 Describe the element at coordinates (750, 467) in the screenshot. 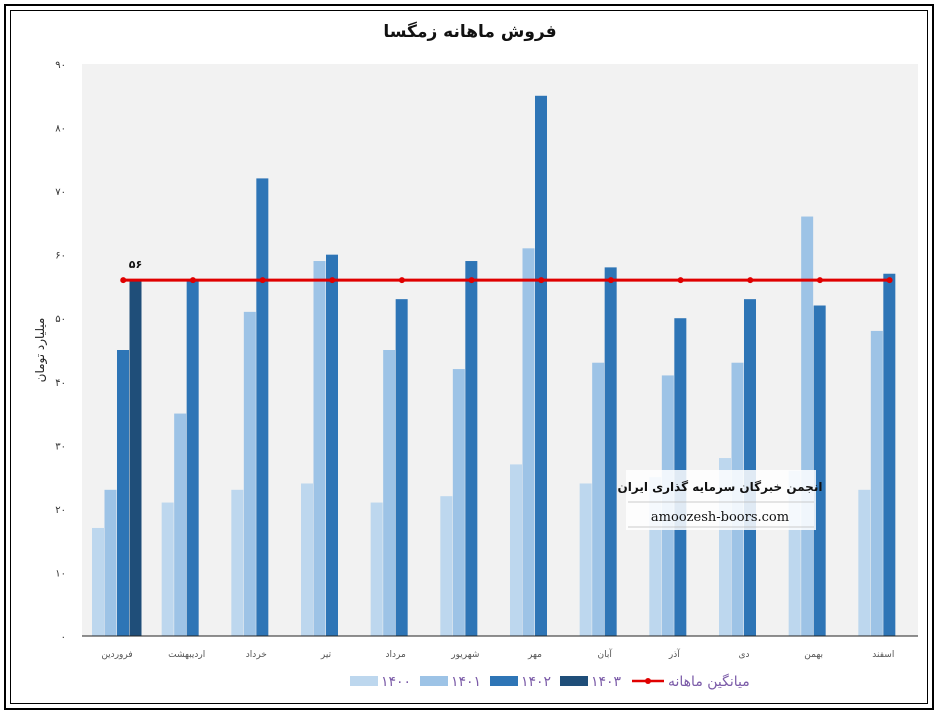

I see `bar-۱۴۰۲-دی` at that location.